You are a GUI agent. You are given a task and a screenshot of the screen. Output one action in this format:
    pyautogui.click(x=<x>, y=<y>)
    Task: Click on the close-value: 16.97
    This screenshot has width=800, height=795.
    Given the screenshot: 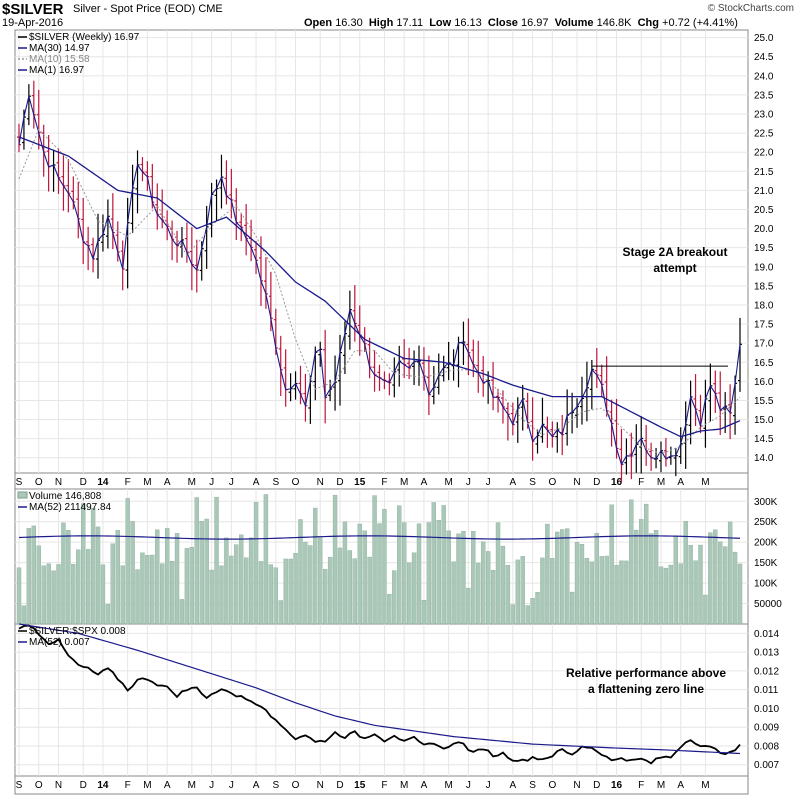 What is the action you would take?
    pyautogui.click(x=534, y=23)
    